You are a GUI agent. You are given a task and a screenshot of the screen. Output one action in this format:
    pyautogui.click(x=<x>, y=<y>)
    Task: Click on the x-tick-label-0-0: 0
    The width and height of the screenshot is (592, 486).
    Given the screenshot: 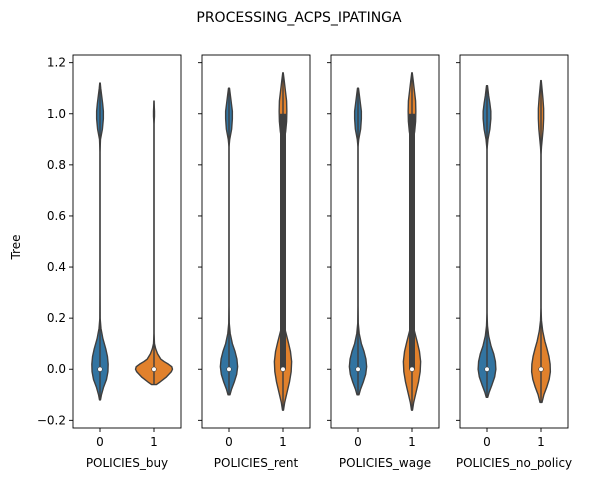 What is the action you would take?
    pyautogui.click(x=100, y=442)
    